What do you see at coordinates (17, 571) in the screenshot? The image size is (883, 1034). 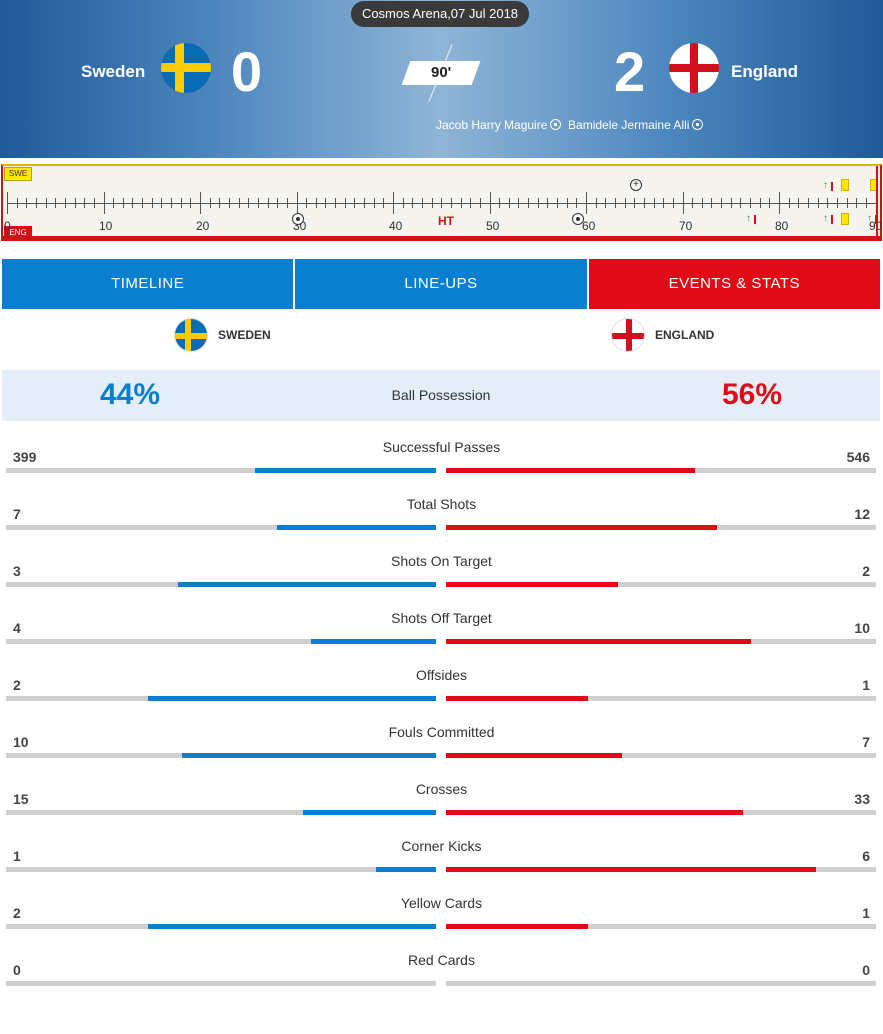 I see `stat-home-value: 3` at bounding box center [17, 571].